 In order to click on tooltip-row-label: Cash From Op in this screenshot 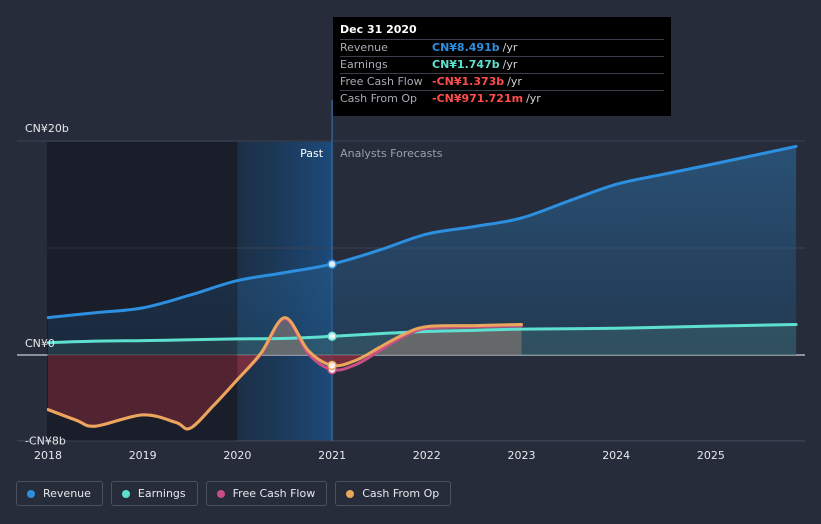, I will do `click(379, 98)`.